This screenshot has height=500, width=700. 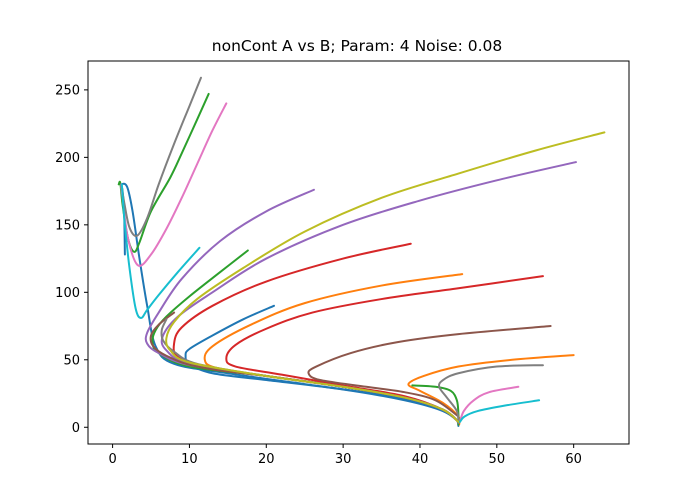 What do you see at coordinates (71, 360) in the screenshot?
I see `y-tick-label: 50` at bounding box center [71, 360].